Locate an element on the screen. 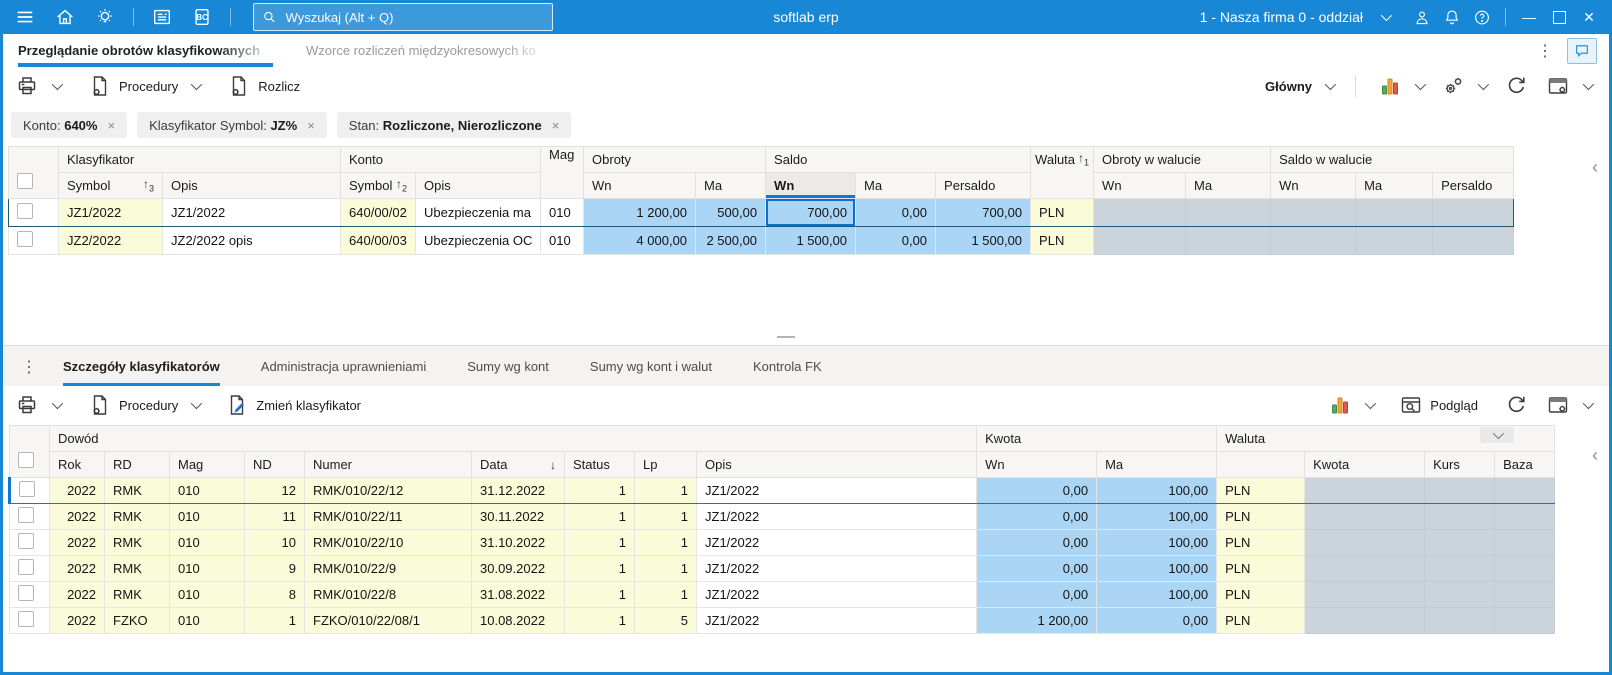 This screenshot has height=675, width=1612. tab-wzorce-rozliczen: Wzorce rozliczeń międzyokresowych ko is located at coordinates (431, 50).